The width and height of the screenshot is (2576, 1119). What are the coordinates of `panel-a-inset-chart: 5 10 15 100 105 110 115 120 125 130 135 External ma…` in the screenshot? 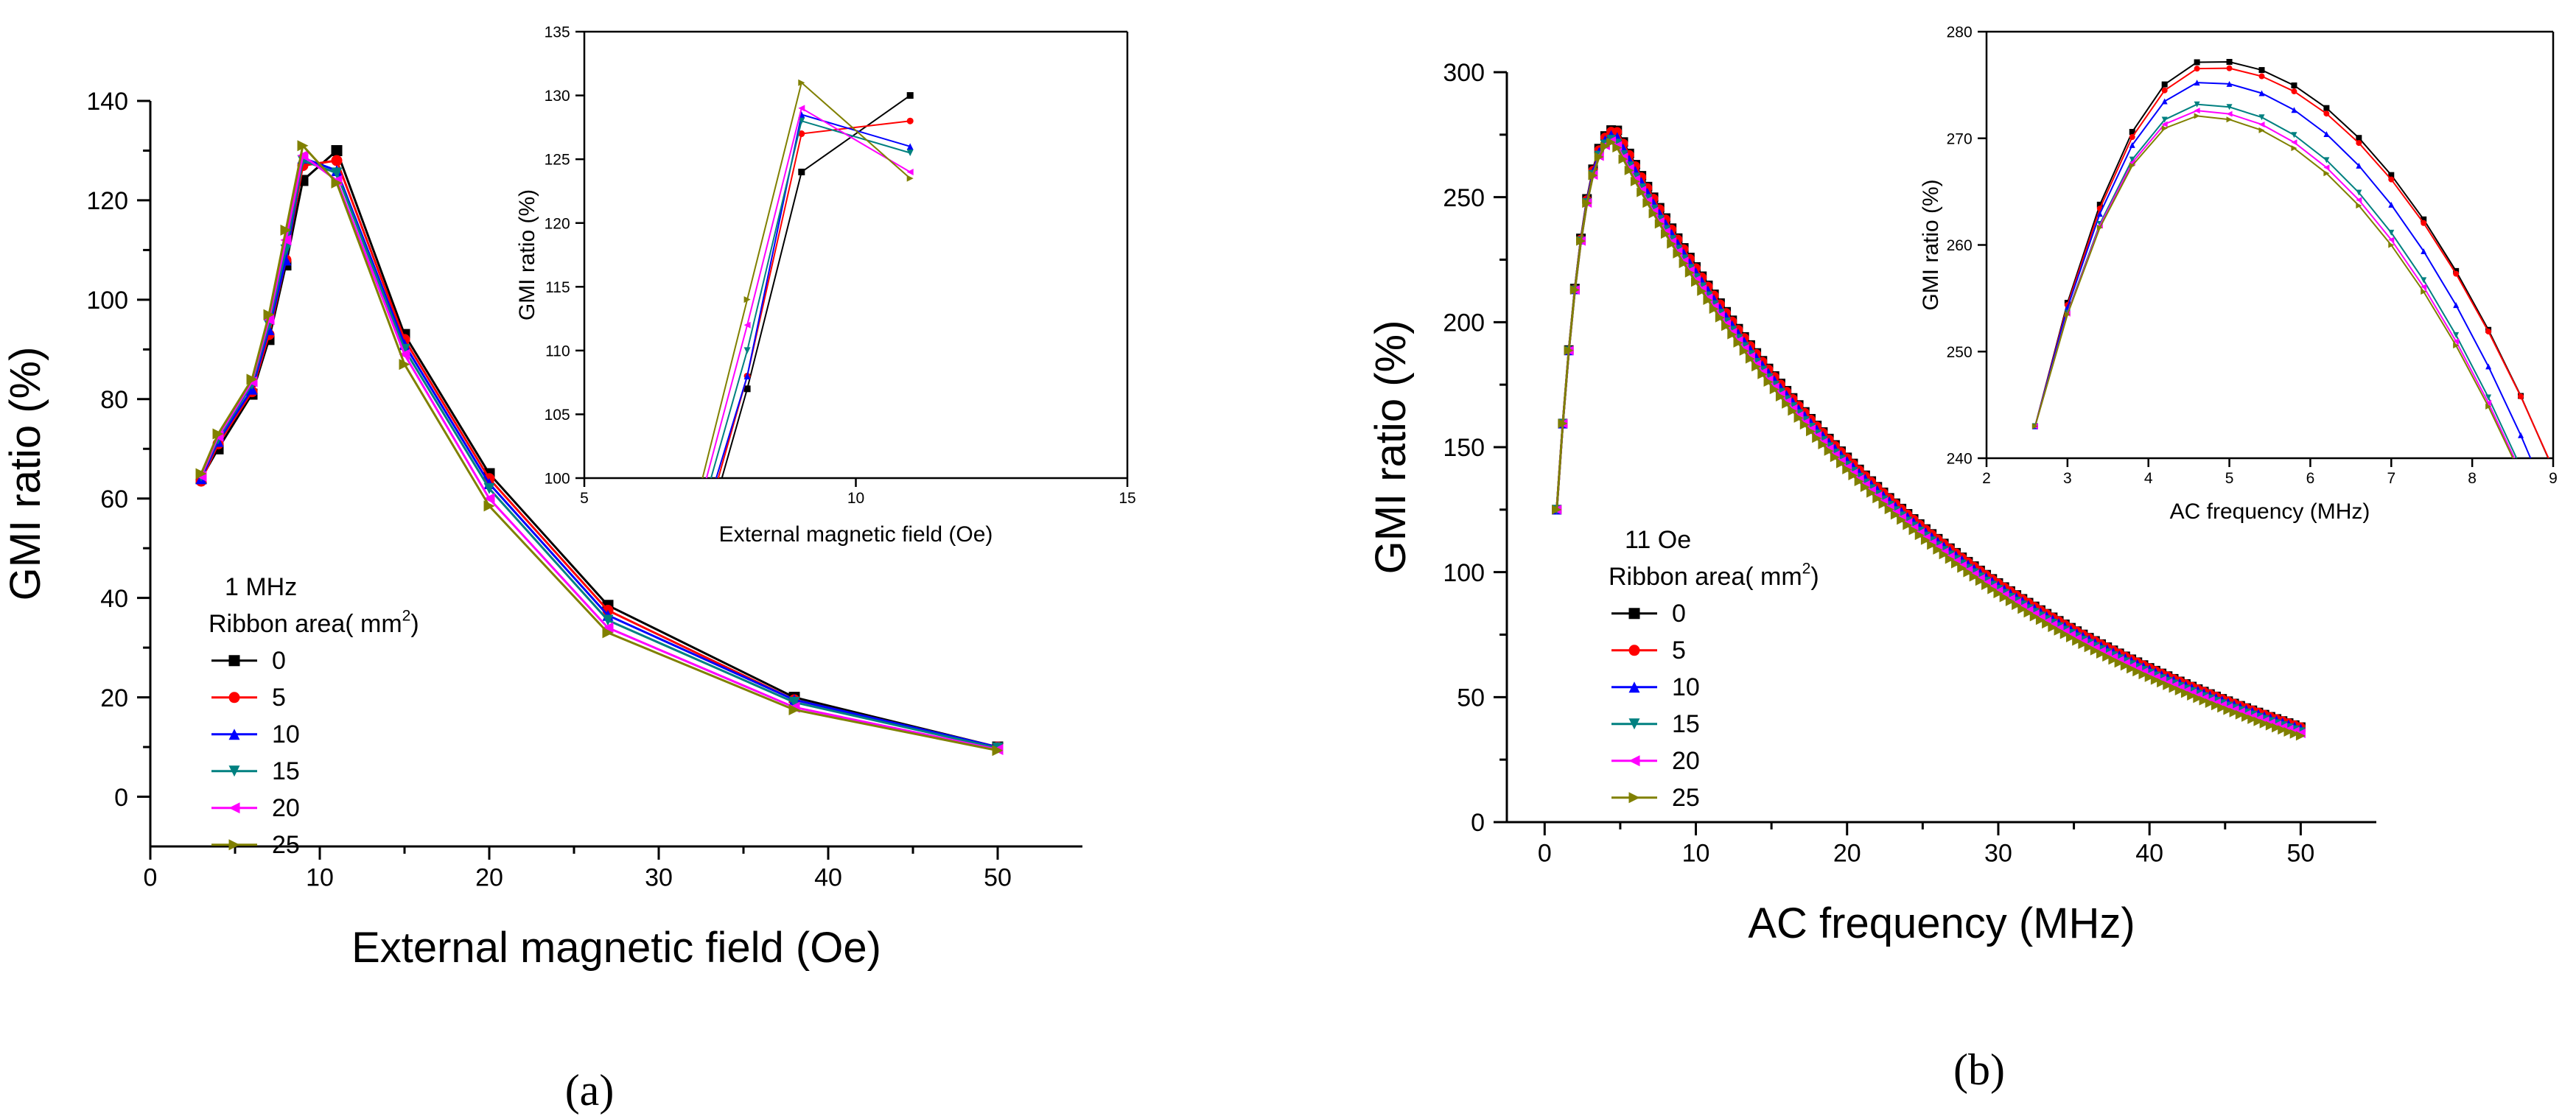 It's located at (825, 285).